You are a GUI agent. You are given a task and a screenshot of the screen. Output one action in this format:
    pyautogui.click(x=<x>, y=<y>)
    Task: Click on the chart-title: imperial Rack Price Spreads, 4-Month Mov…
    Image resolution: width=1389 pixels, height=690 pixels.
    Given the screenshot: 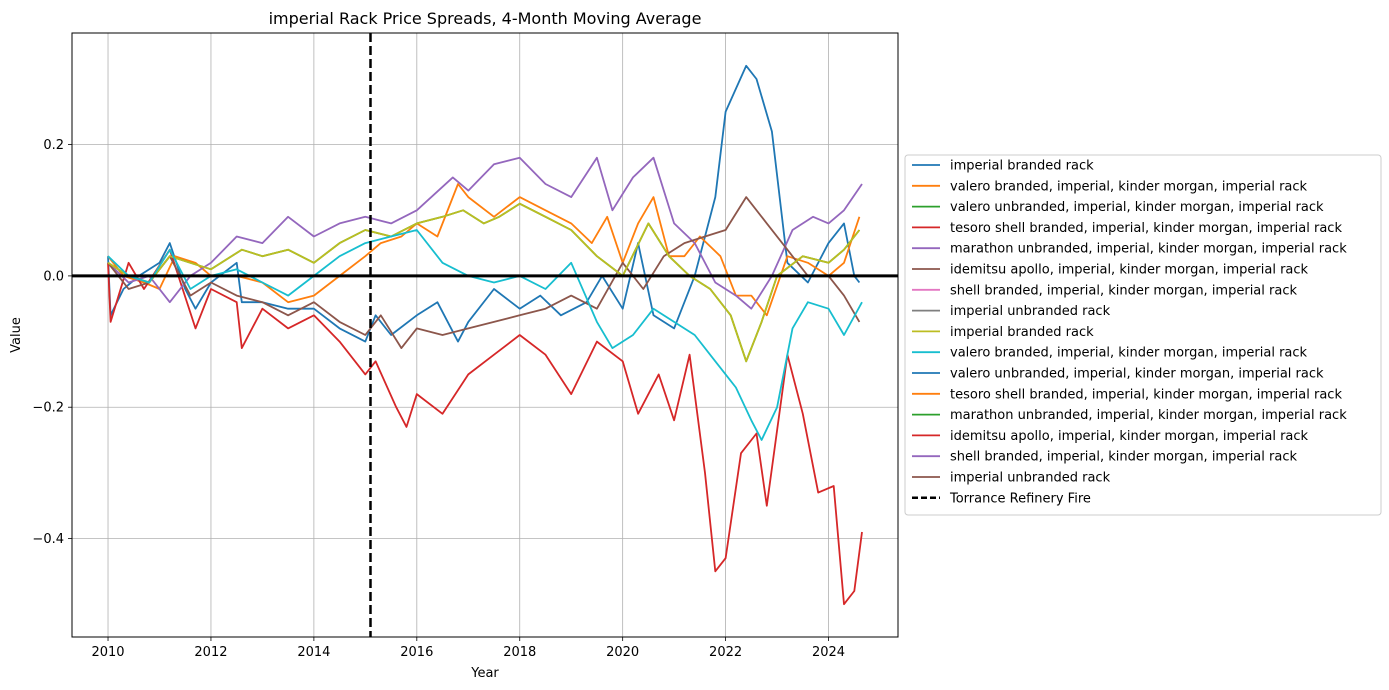 What is the action you would take?
    pyautogui.click(x=485, y=18)
    